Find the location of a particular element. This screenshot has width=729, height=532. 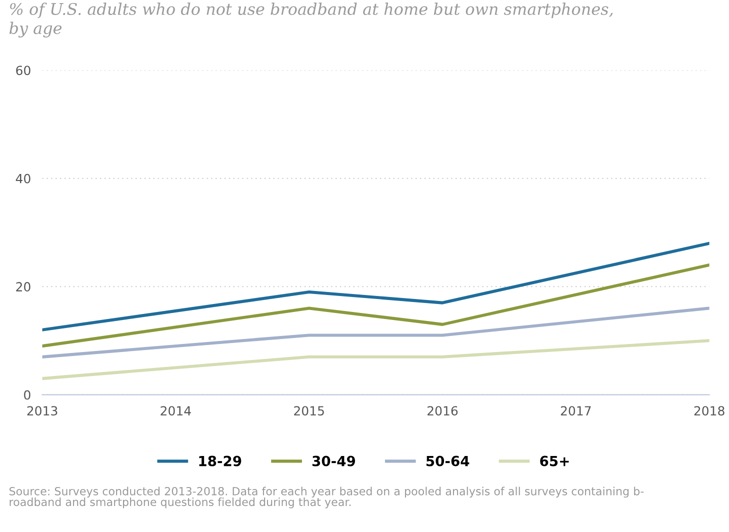

x-tick-label: 2016 is located at coordinates (443, 411).